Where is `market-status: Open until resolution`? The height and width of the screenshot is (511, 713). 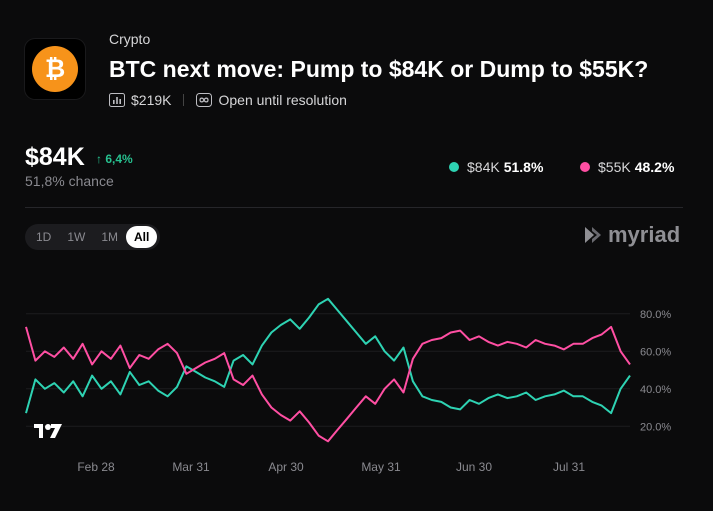
market-status: Open until resolution is located at coordinates (282, 100).